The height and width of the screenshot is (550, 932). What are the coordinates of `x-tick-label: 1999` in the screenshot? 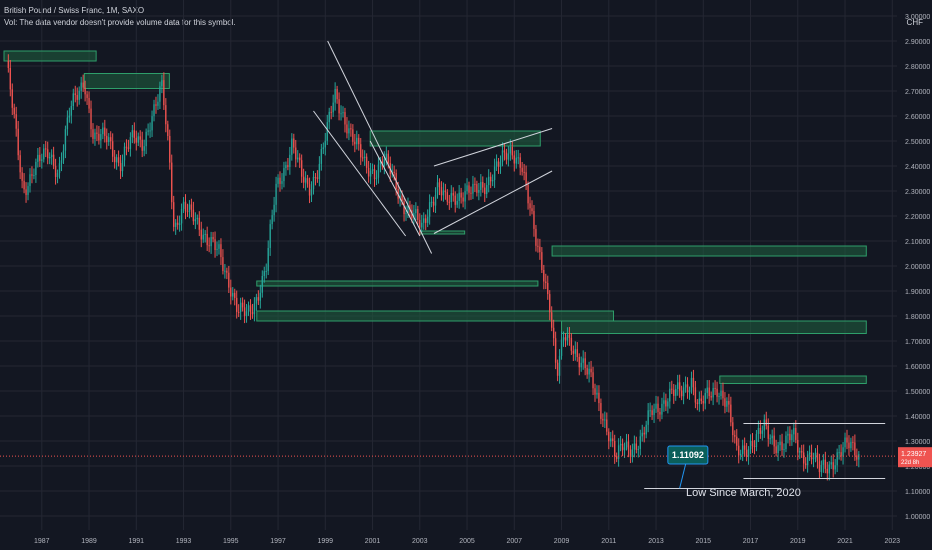 It's located at (326, 541).